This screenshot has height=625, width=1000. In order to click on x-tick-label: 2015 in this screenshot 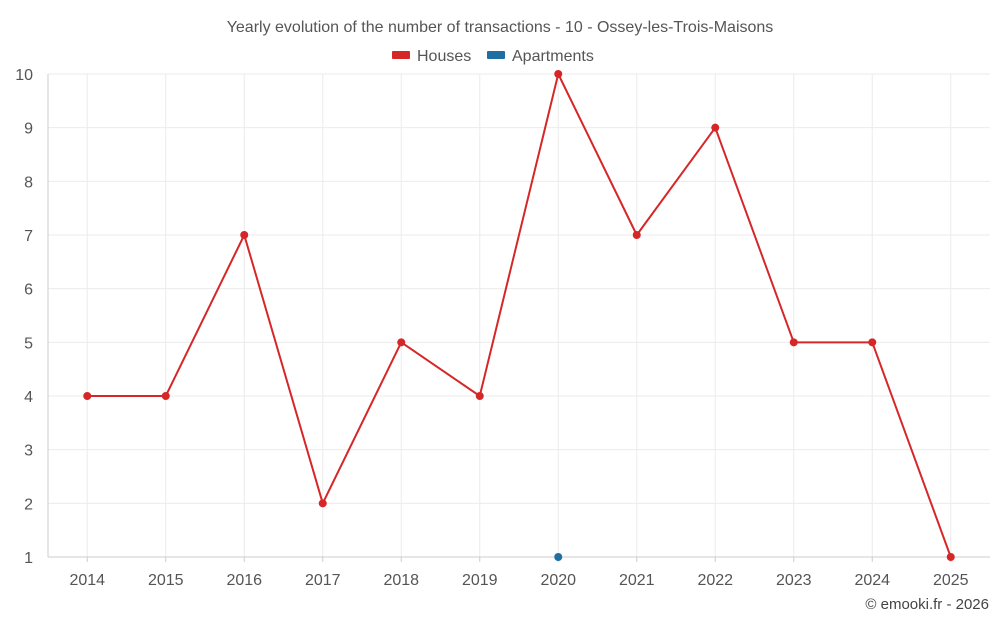, I will do `click(166, 580)`.